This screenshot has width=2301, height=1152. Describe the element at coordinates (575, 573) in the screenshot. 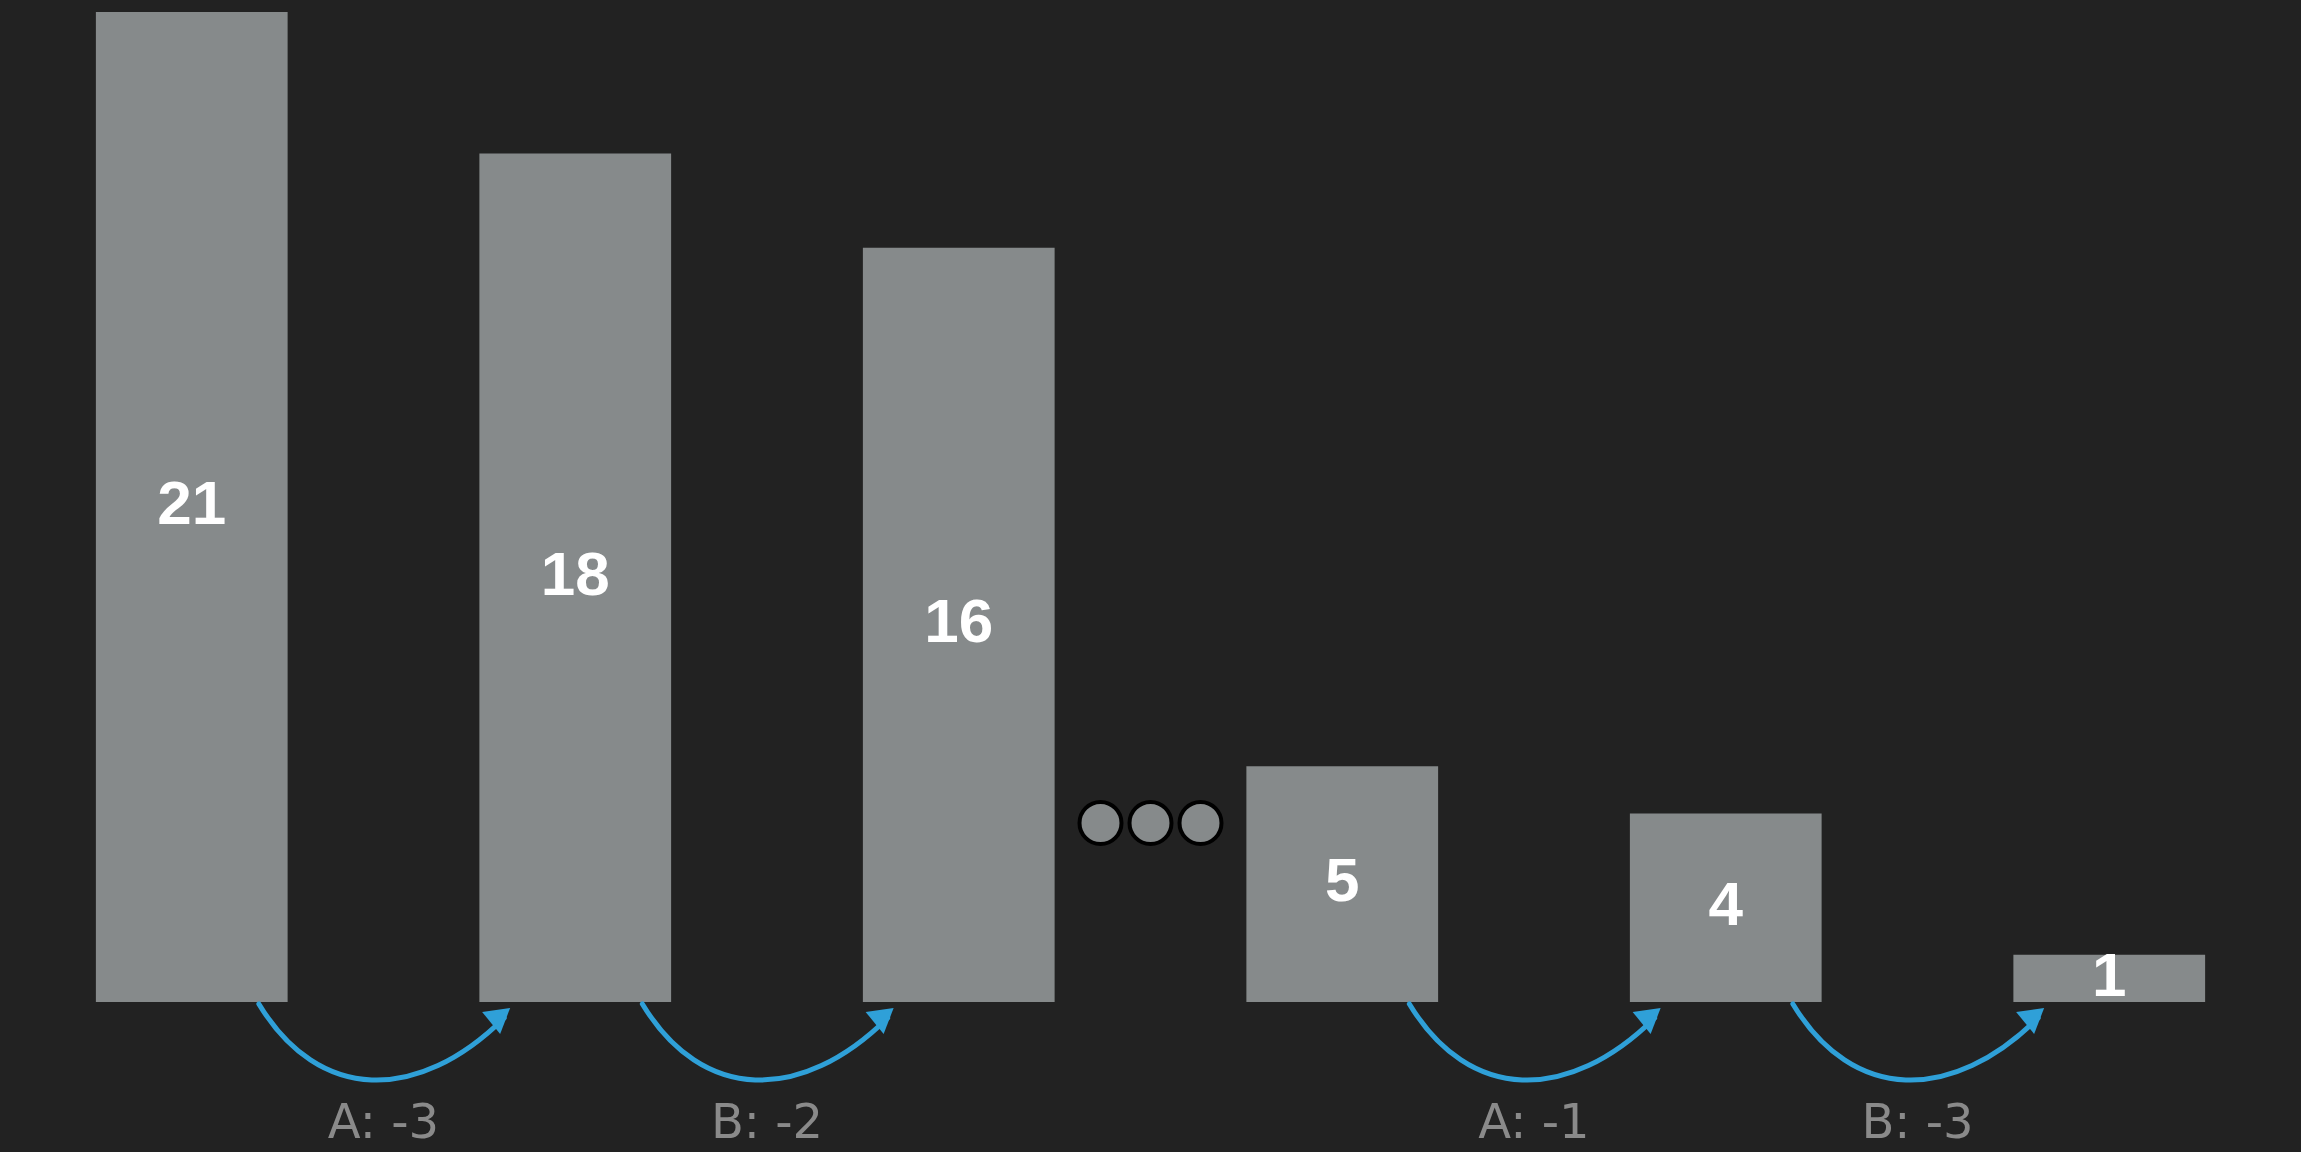

I see `data-label: 18` at that location.